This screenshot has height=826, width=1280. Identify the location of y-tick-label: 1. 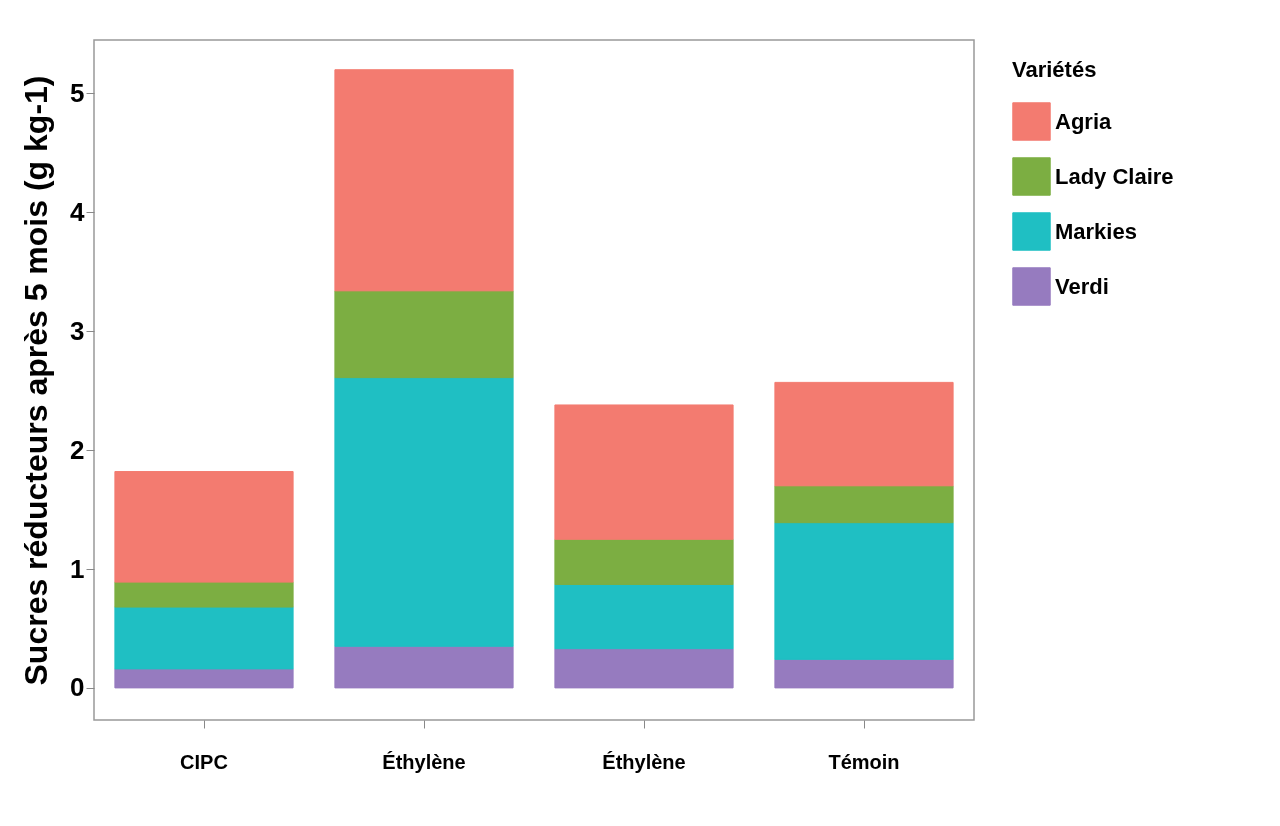
(77, 568).